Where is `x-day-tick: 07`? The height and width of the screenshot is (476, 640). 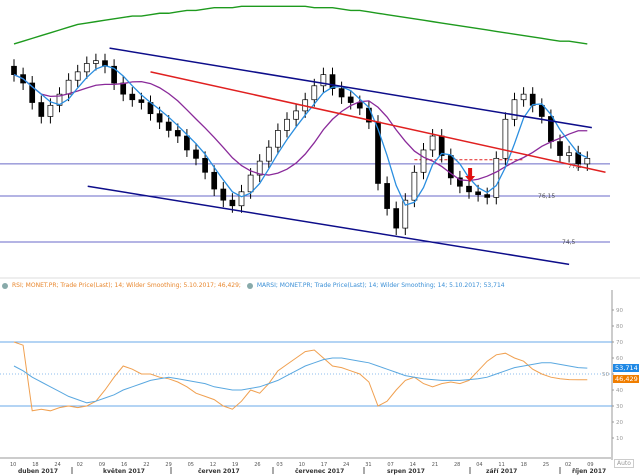
x-day-tick: 07 is located at coordinates (390, 465).